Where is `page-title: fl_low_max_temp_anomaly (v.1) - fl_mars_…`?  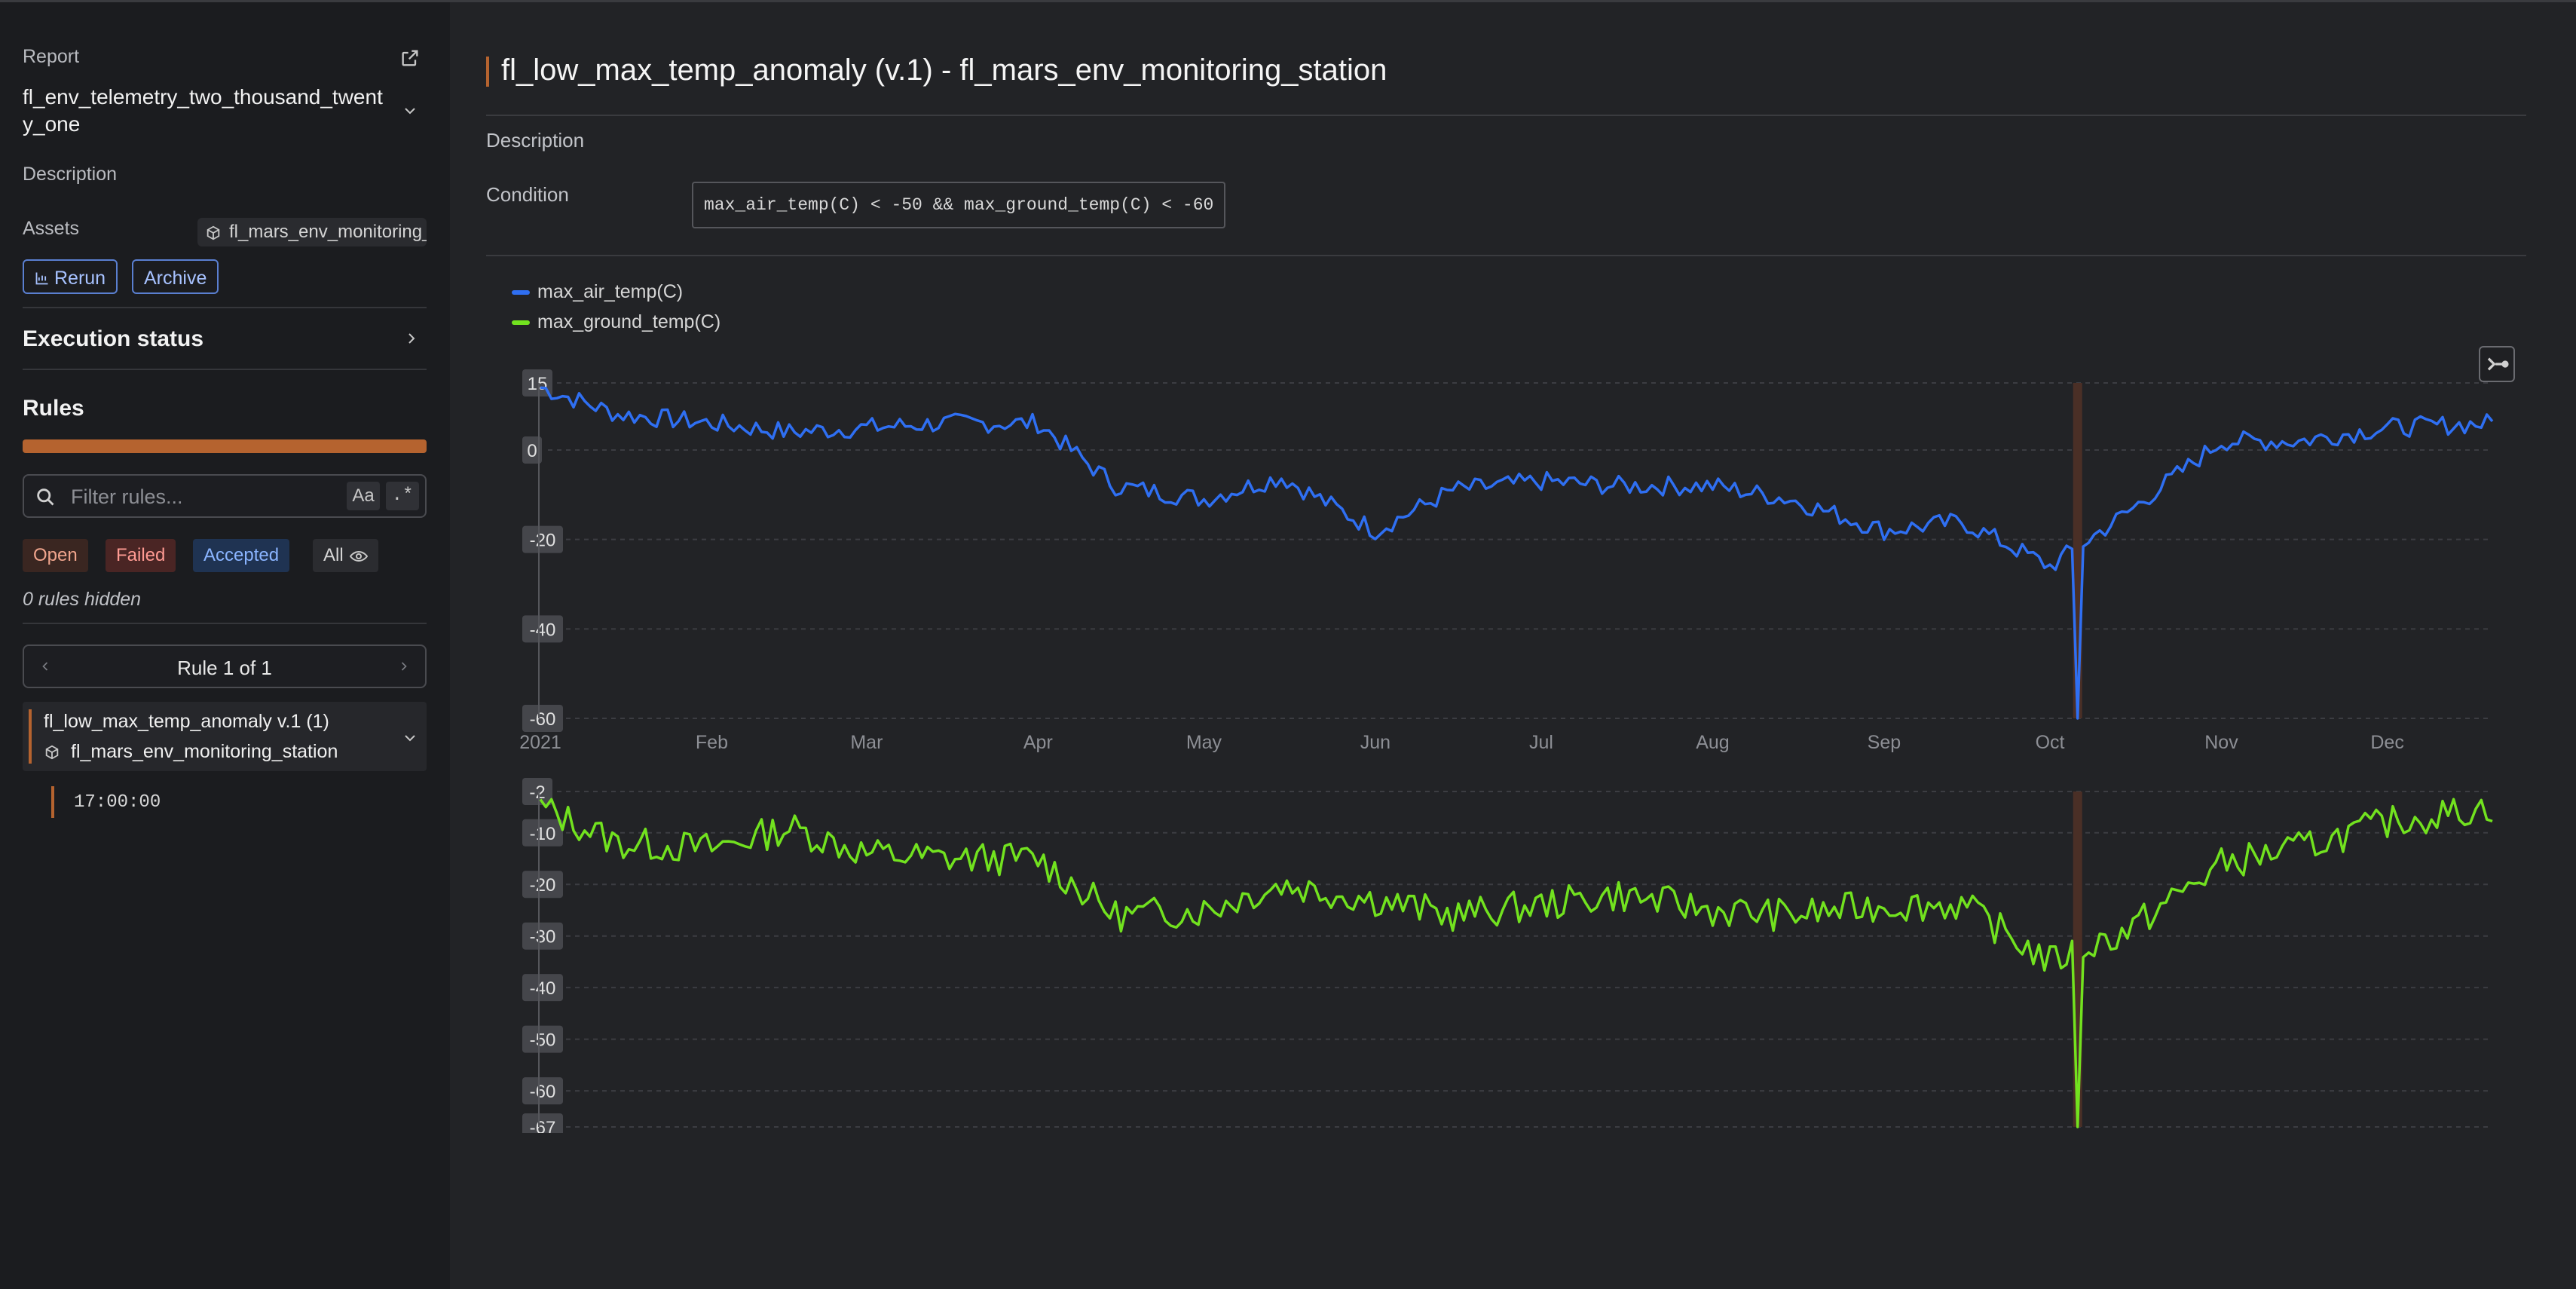 page-title: fl_low_max_temp_anomaly (v.1) - fl_mars_… is located at coordinates (944, 70).